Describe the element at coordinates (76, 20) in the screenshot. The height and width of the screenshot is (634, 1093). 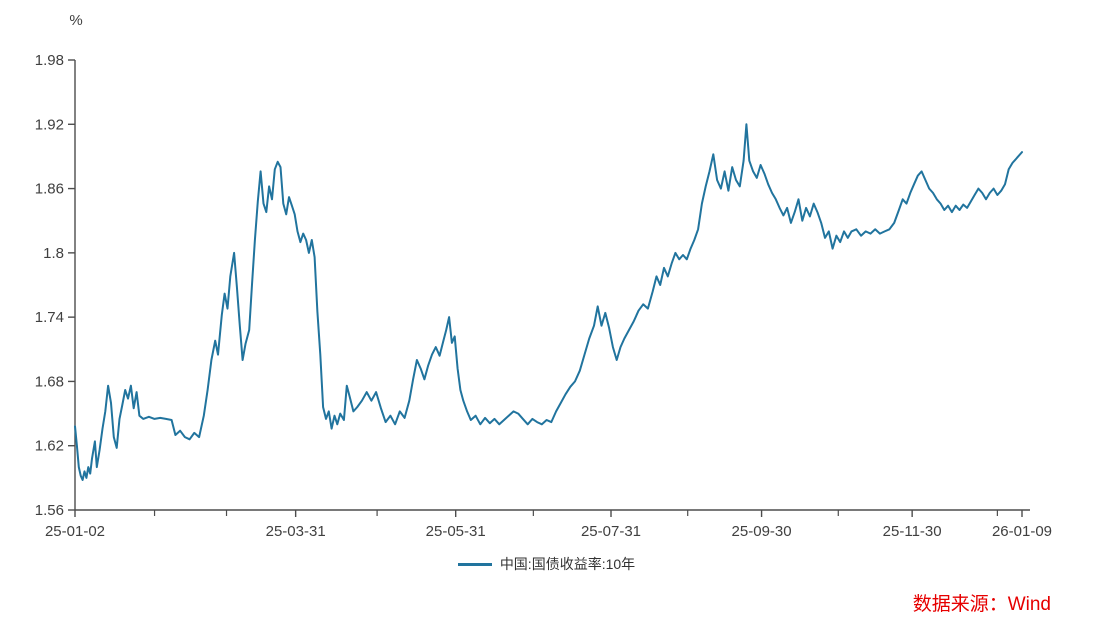
I see `y-axis-unit-label: %` at that location.